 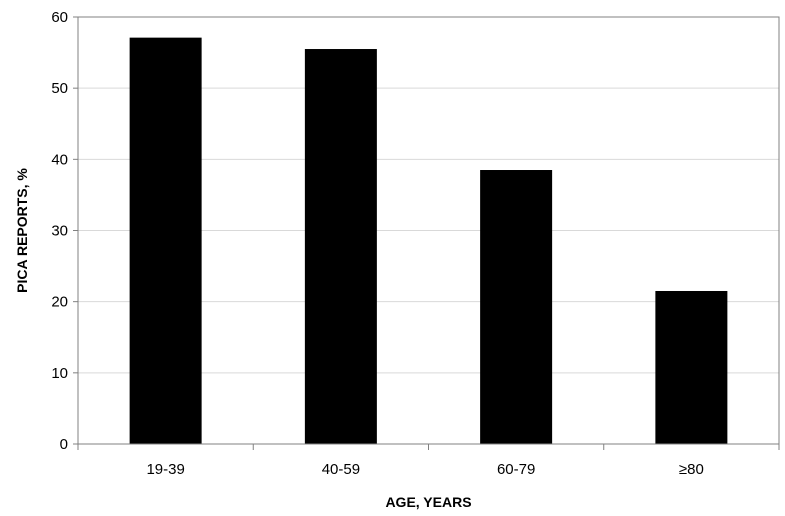 I want to click on y-tick-label: 60, so click(x=59, y=17).